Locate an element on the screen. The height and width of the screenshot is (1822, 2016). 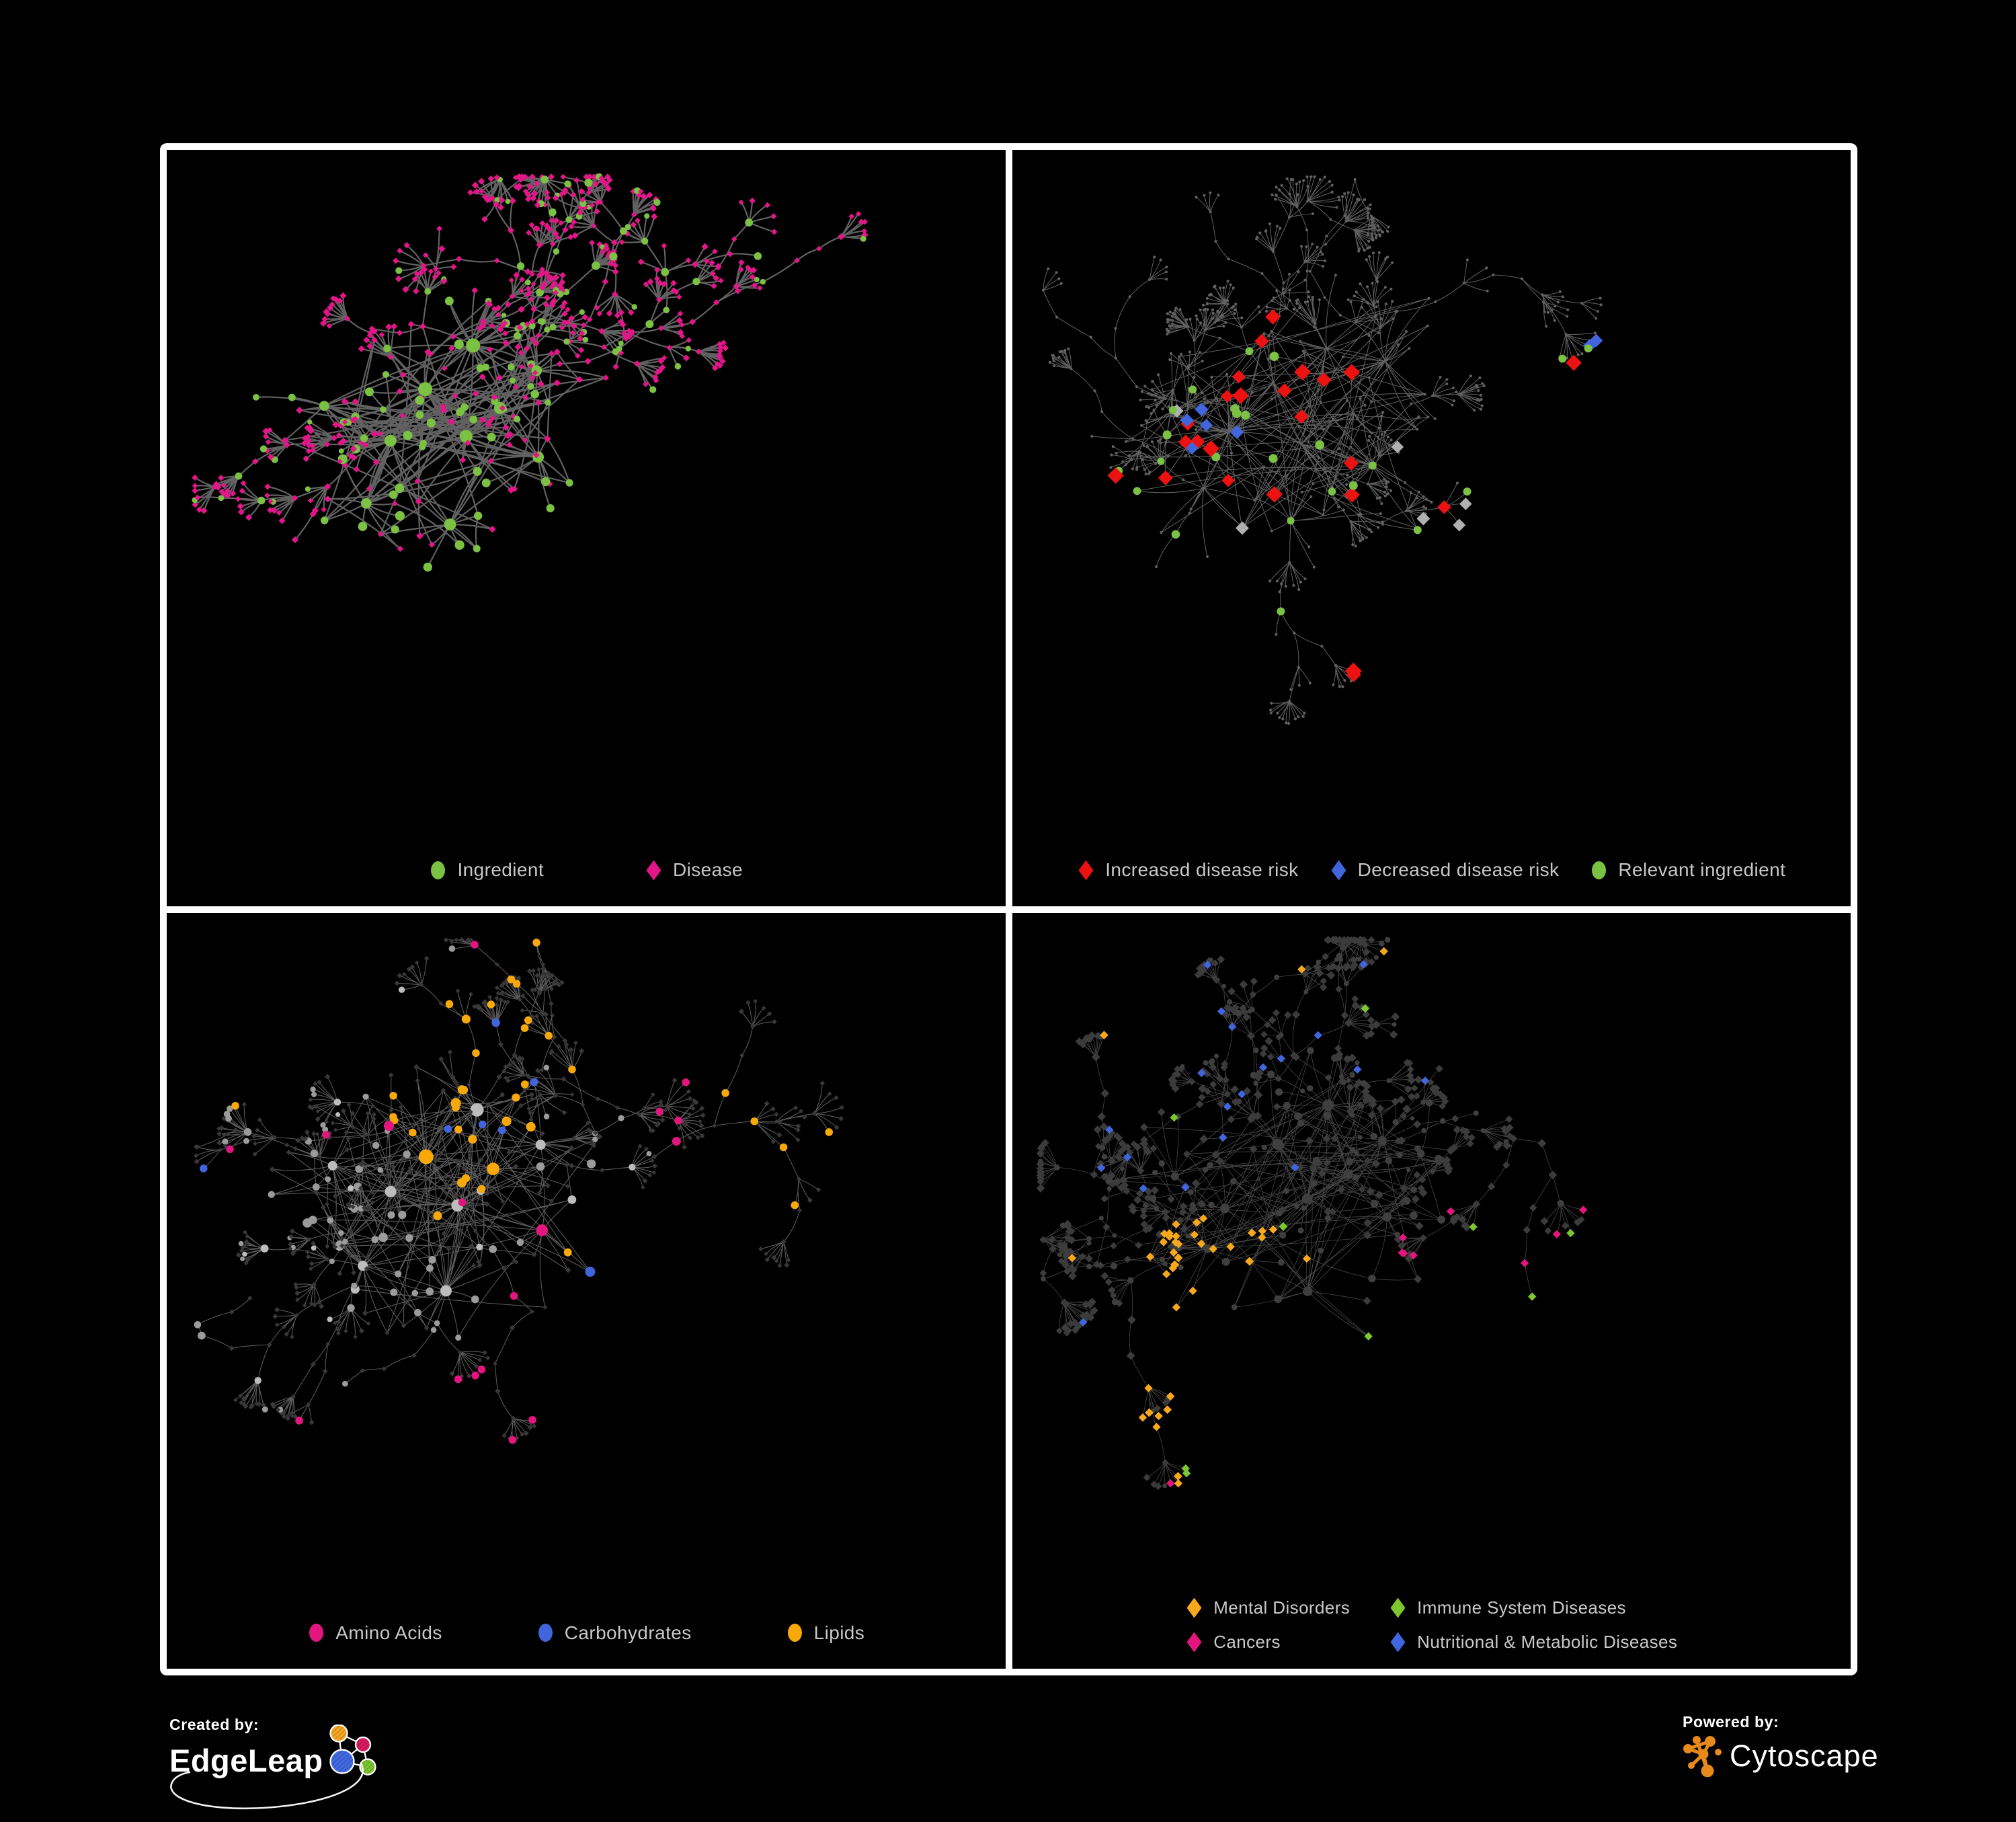
legend-item-disease-classes-2: Cancers is located at coordinates (1267, 1642).